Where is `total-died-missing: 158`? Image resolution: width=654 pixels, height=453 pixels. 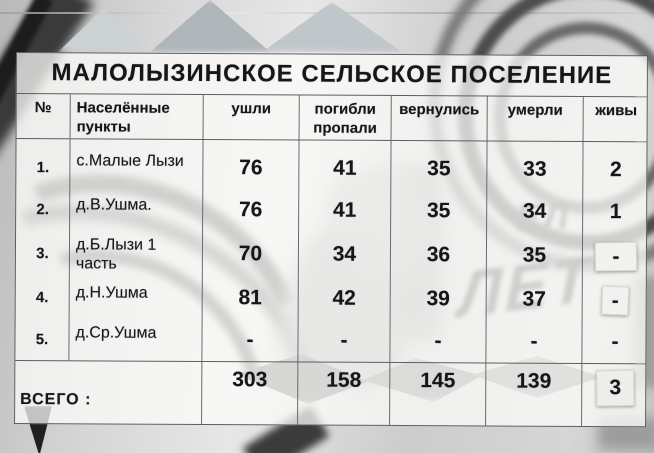 total-died-missing: 158 is located at coordinates (343, 393).